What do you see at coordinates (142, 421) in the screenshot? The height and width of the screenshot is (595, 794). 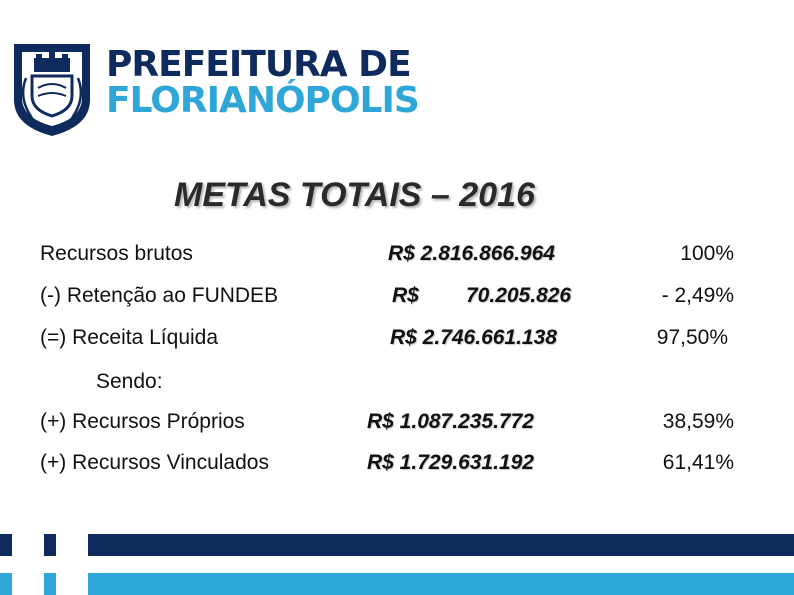 I see `row-label: (+) Recursos Próprios` at bounding box center [142, 421].